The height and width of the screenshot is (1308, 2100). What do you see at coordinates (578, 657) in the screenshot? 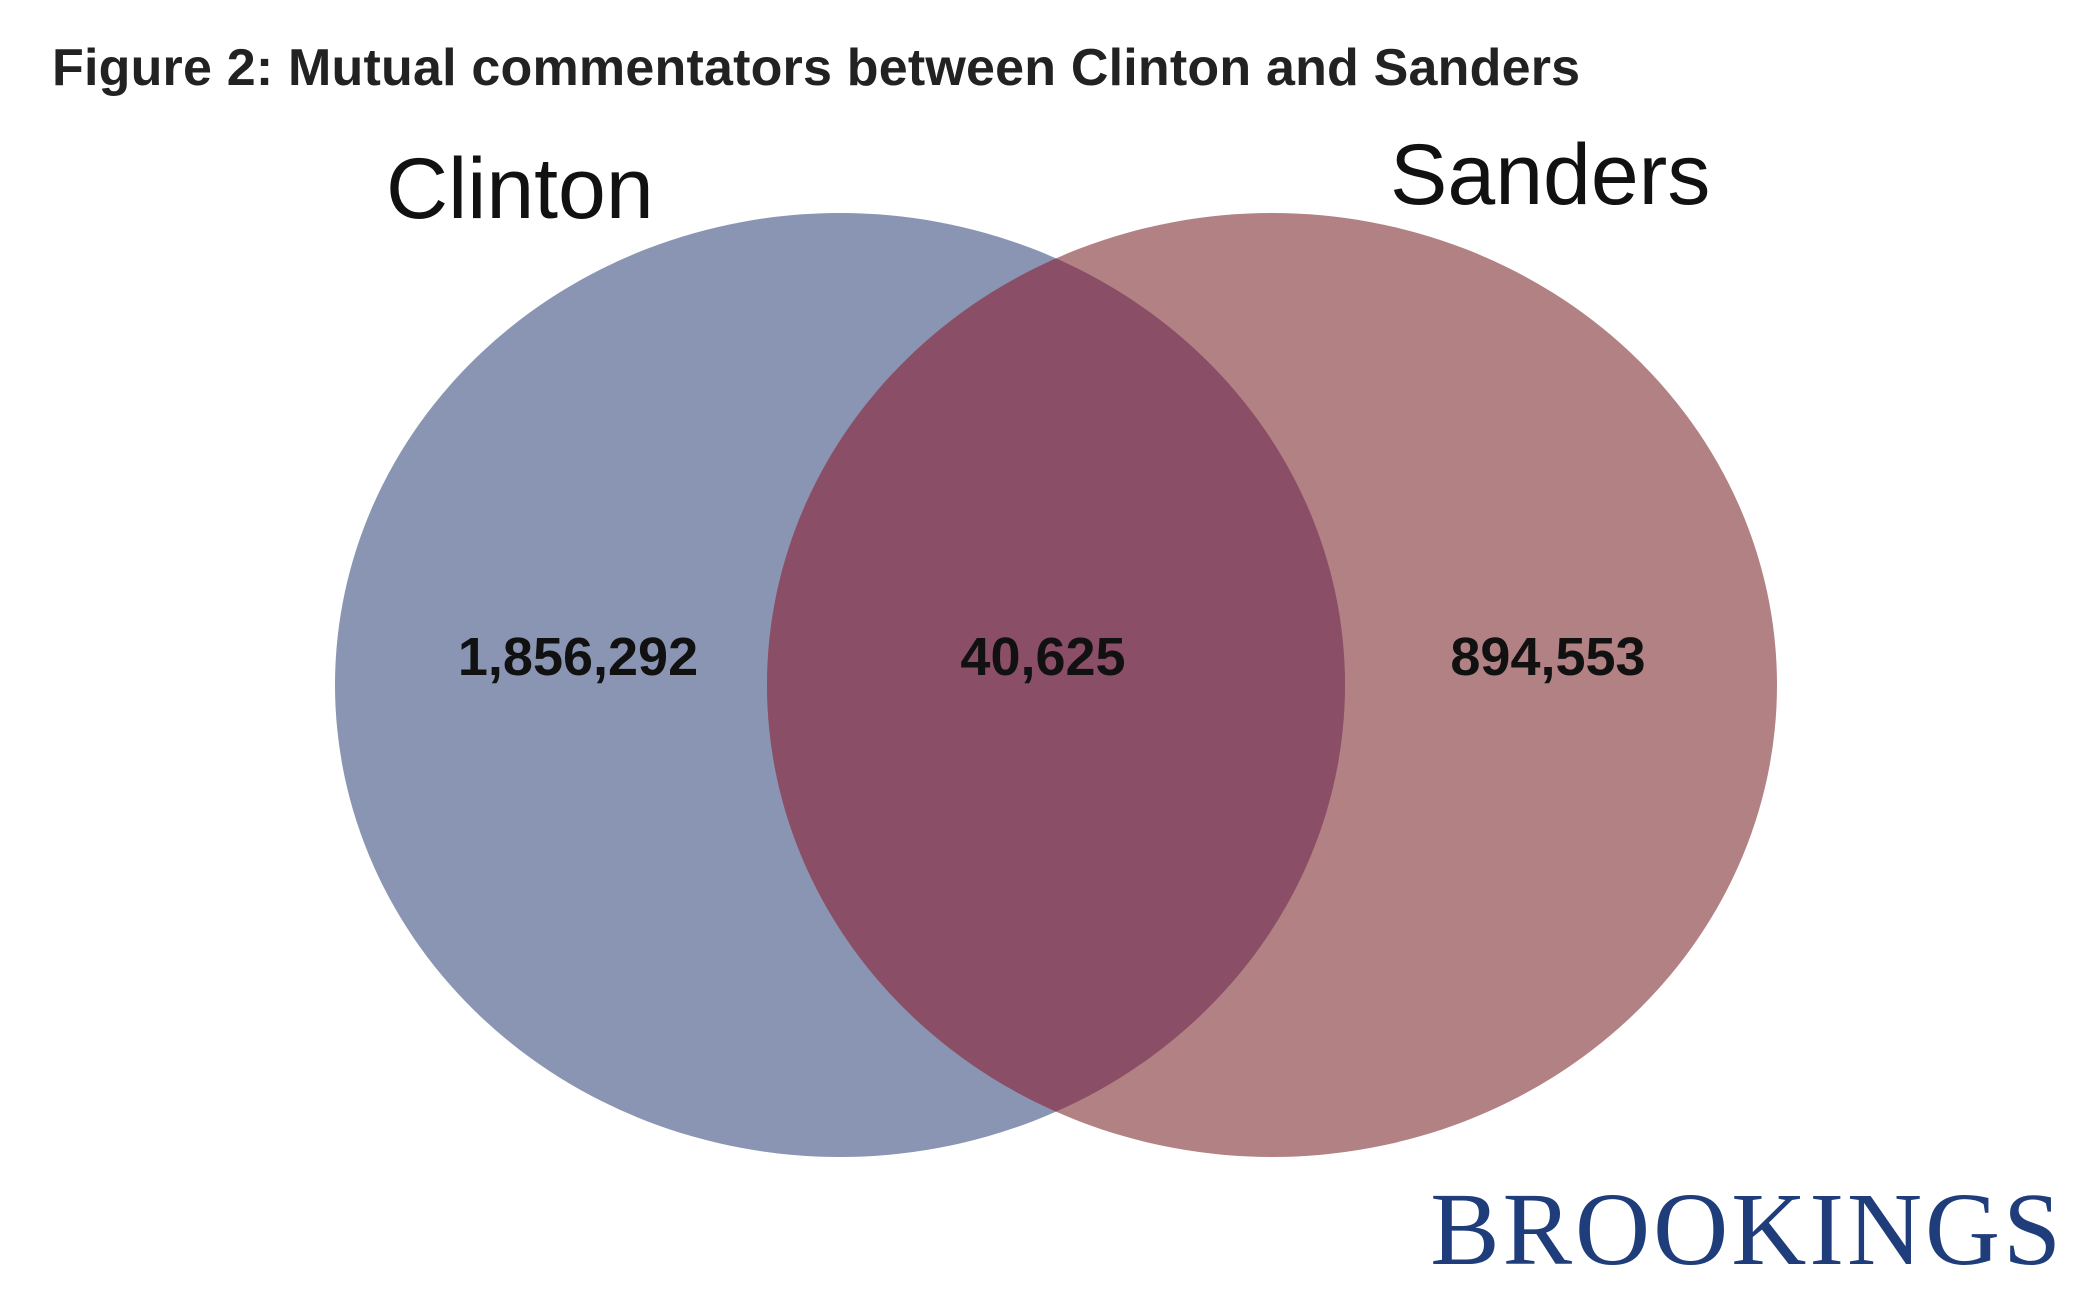
I see `clinton-only-count: 1,856,292` at bounding box center [578, 657].